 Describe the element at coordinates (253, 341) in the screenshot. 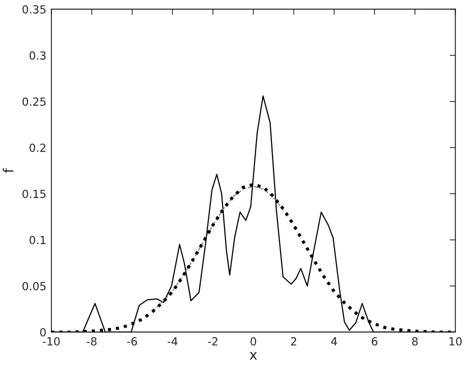

I see `x-tick-label: 0` at that location.